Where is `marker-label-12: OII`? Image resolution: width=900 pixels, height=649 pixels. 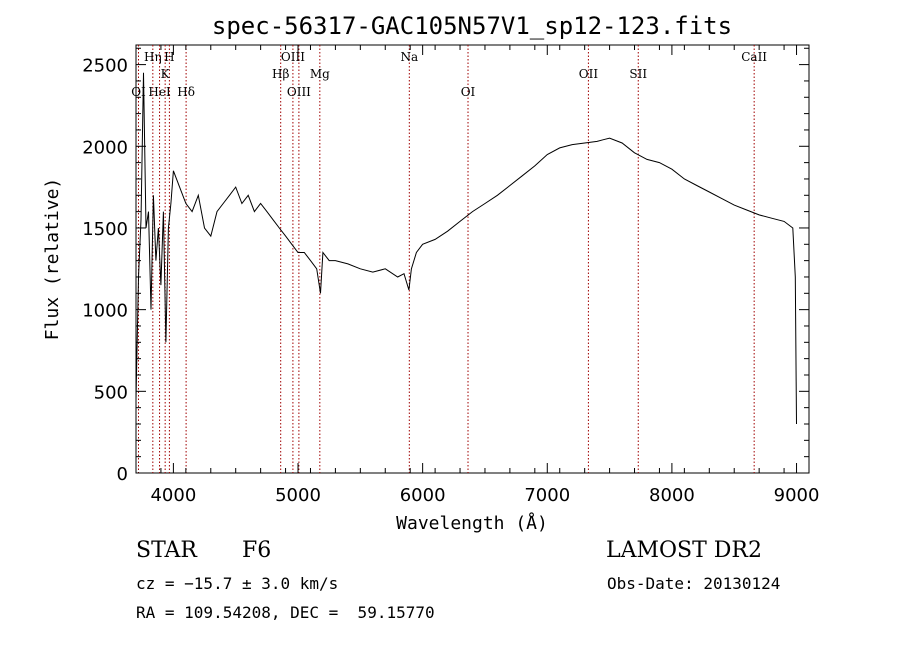
marker-label-12: OII is located at coordinates (589, 74).